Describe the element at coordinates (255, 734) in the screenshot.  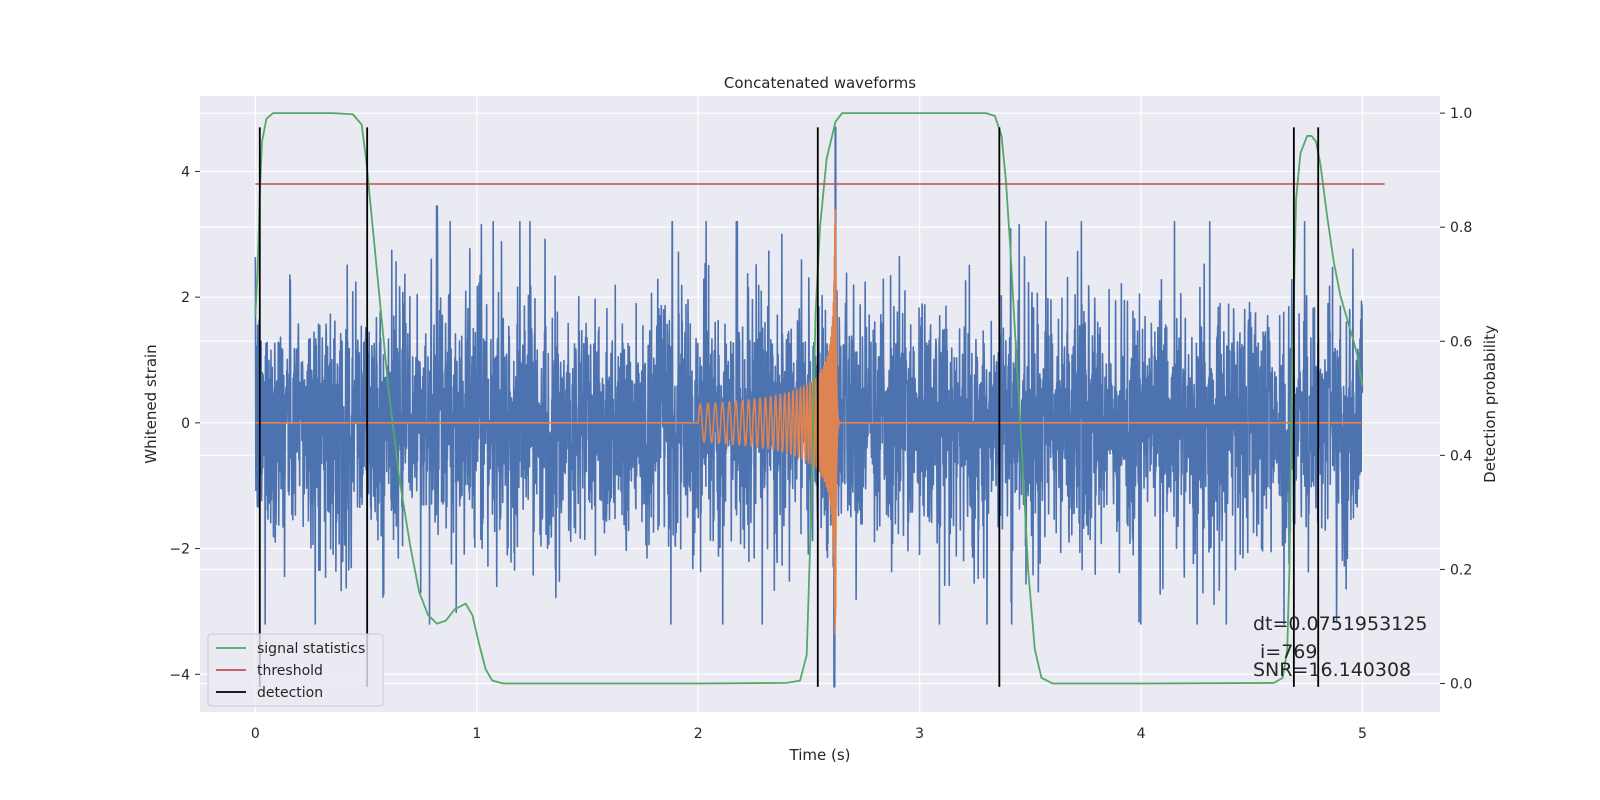
I see `x-tick-label: 0` at that location.